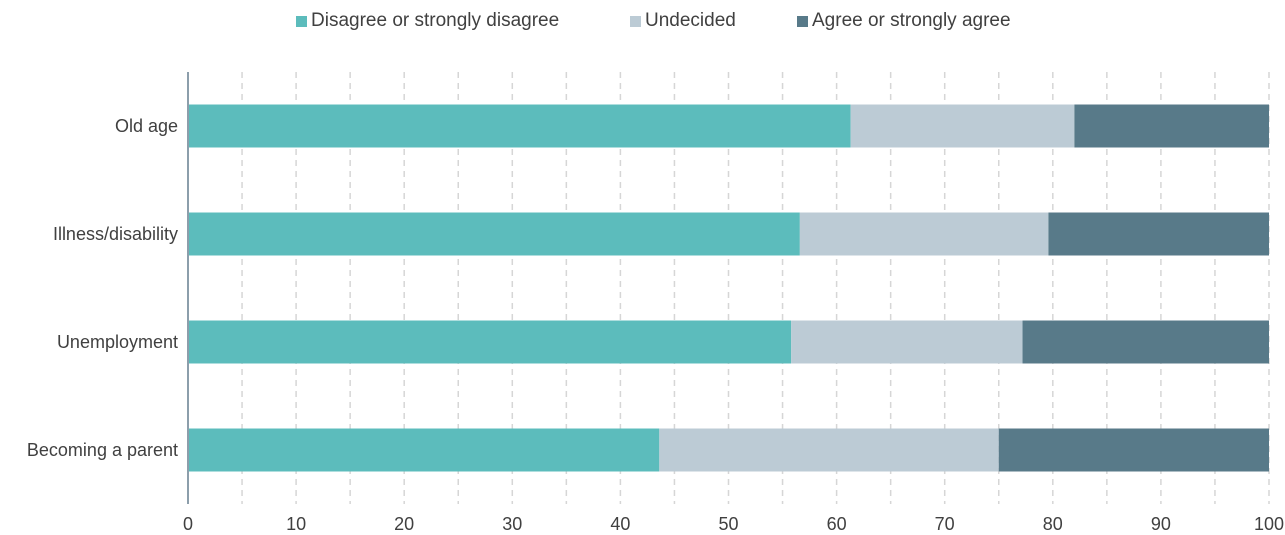  I want to click on legend-swatch-agree, so click(802, 21).